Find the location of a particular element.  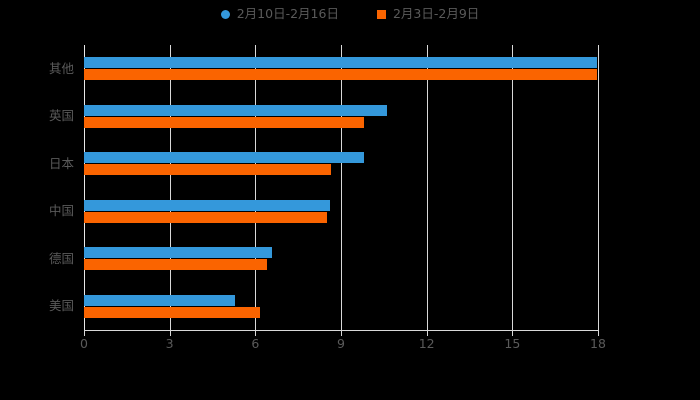

x-tick-label: 15 is located at coordinates (512, 343).